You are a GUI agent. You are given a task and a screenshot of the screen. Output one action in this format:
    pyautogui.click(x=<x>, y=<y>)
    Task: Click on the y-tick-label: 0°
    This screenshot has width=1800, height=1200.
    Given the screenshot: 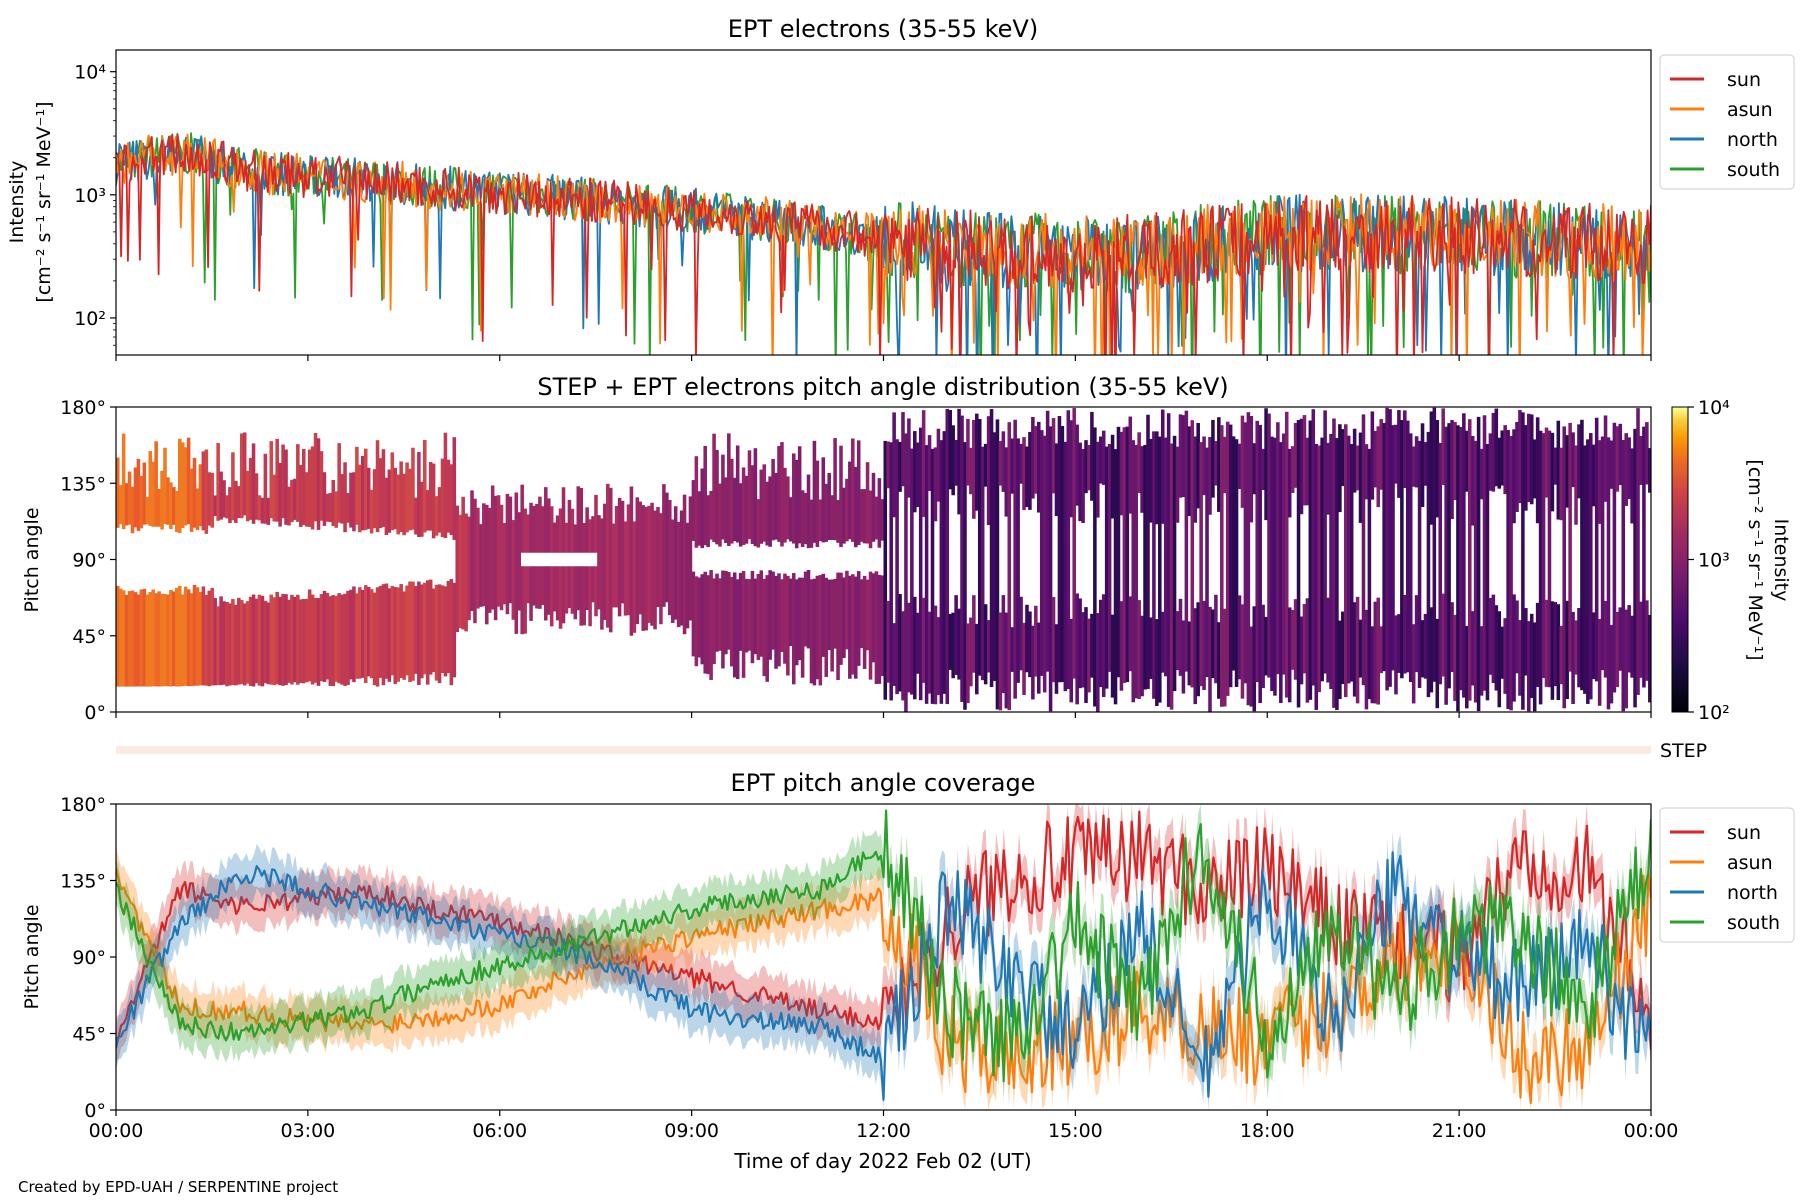 What is the action you would take?
    pyautogui.click(x=95, y=713)
    